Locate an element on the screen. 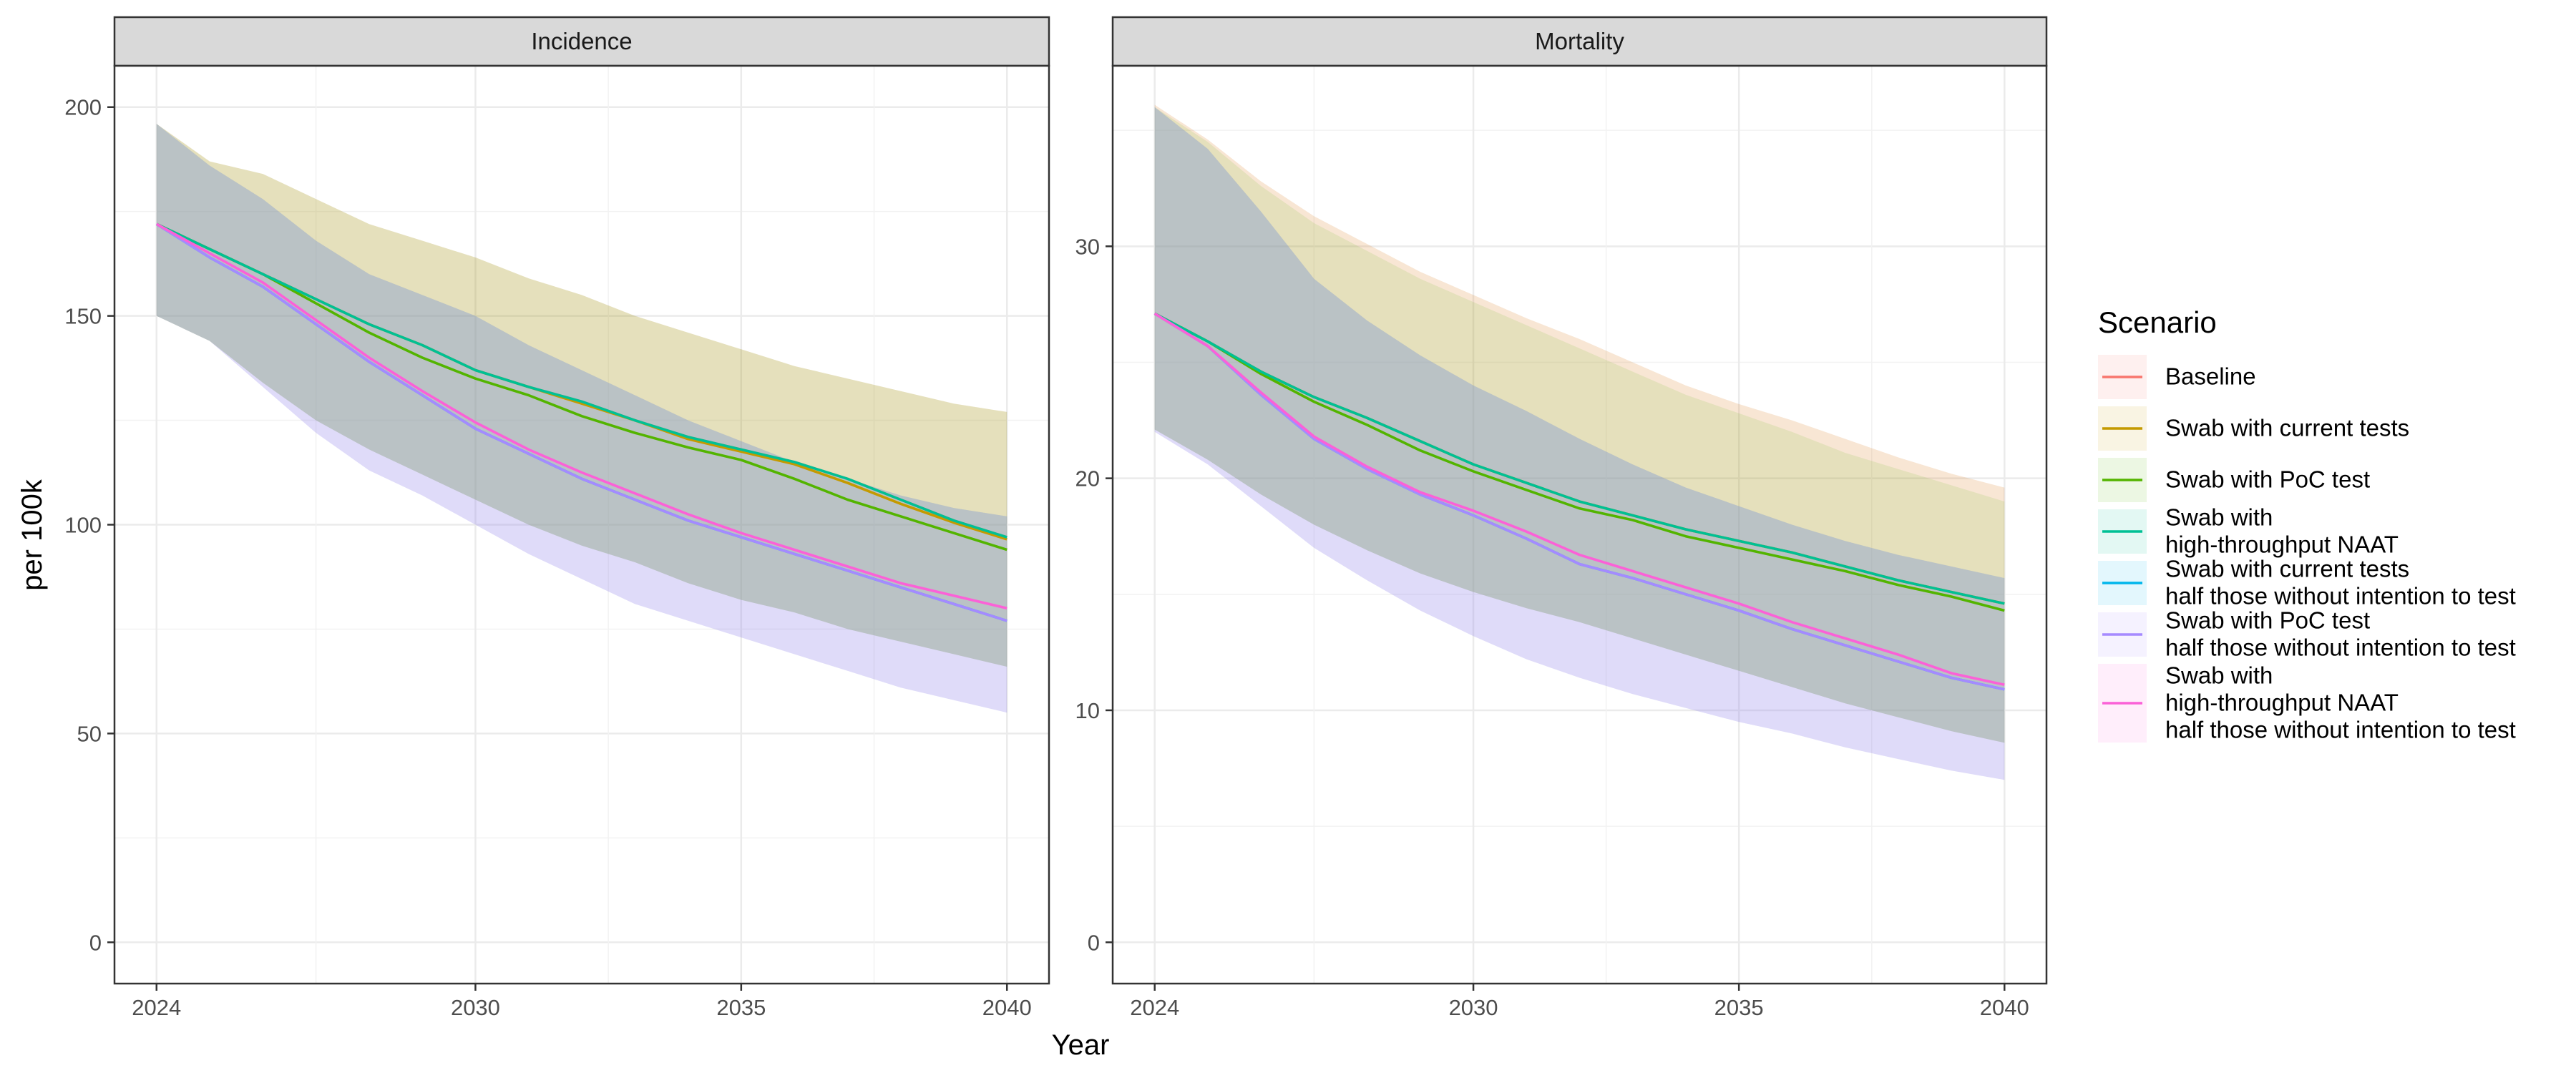  mortality-line-swab-with-poc-test is located at coordinates (1579, 462).